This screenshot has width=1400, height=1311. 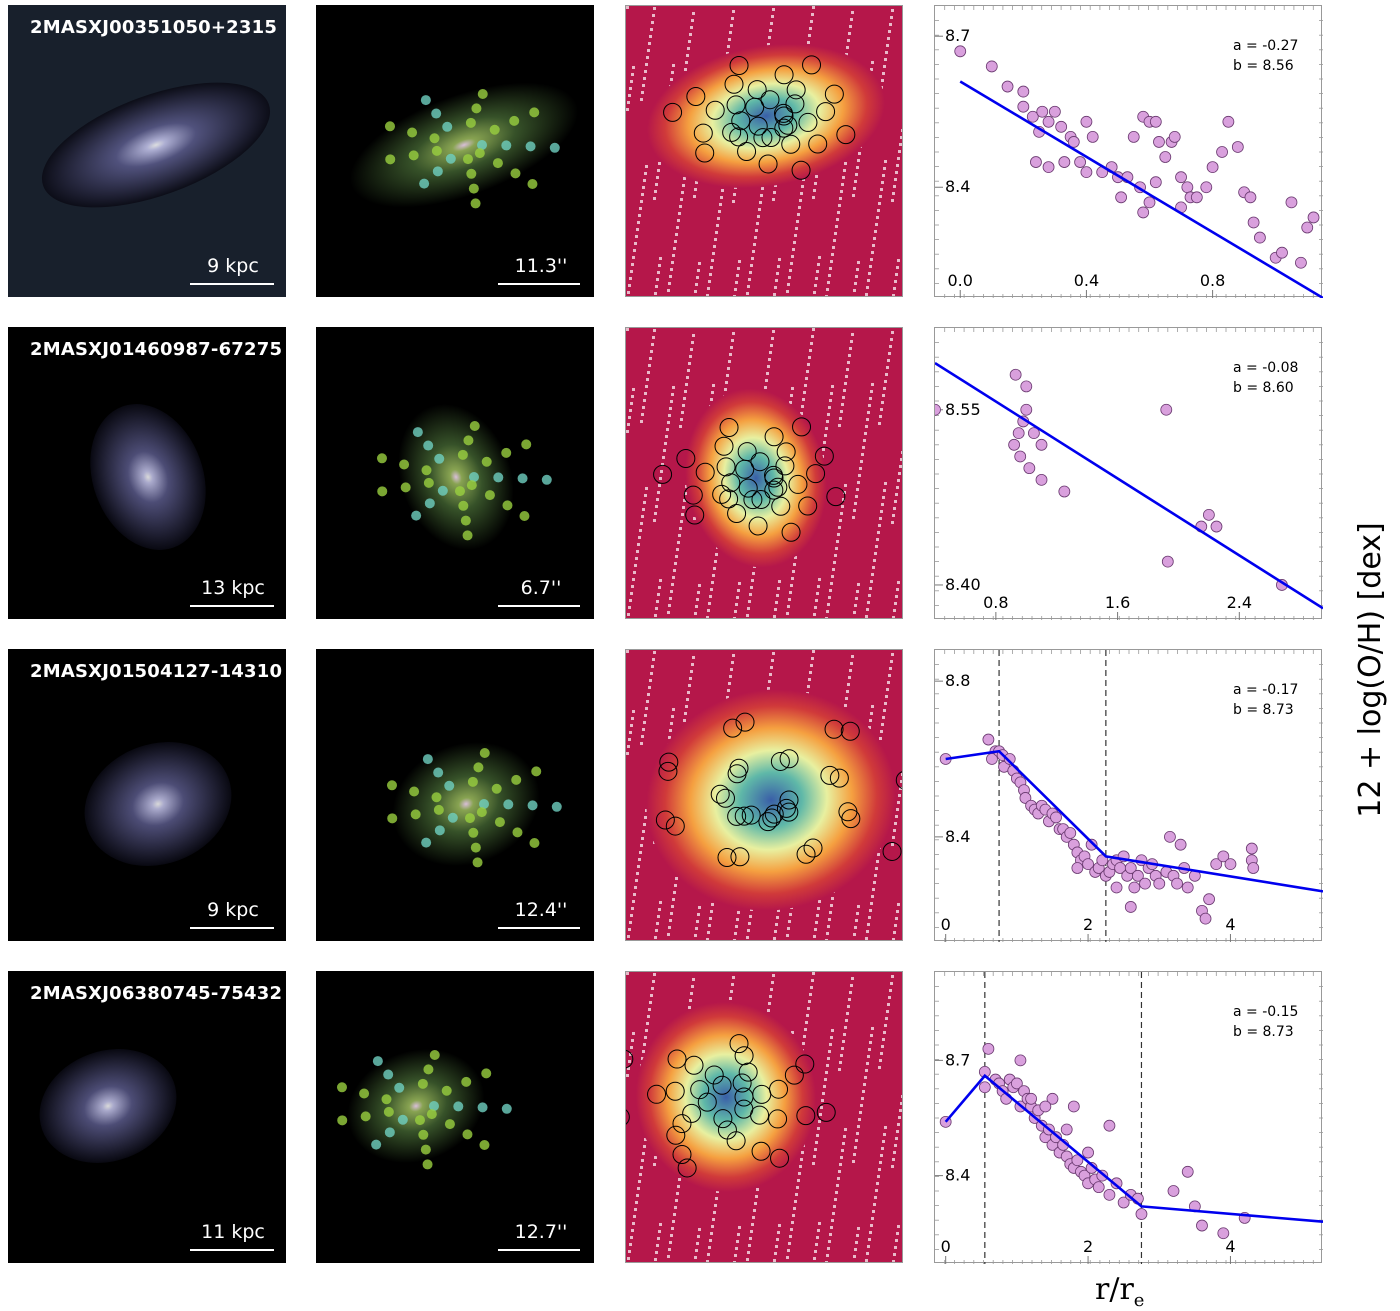 I want to click on physical-scale-label: 9 kpc, so click(x=232, y=266).